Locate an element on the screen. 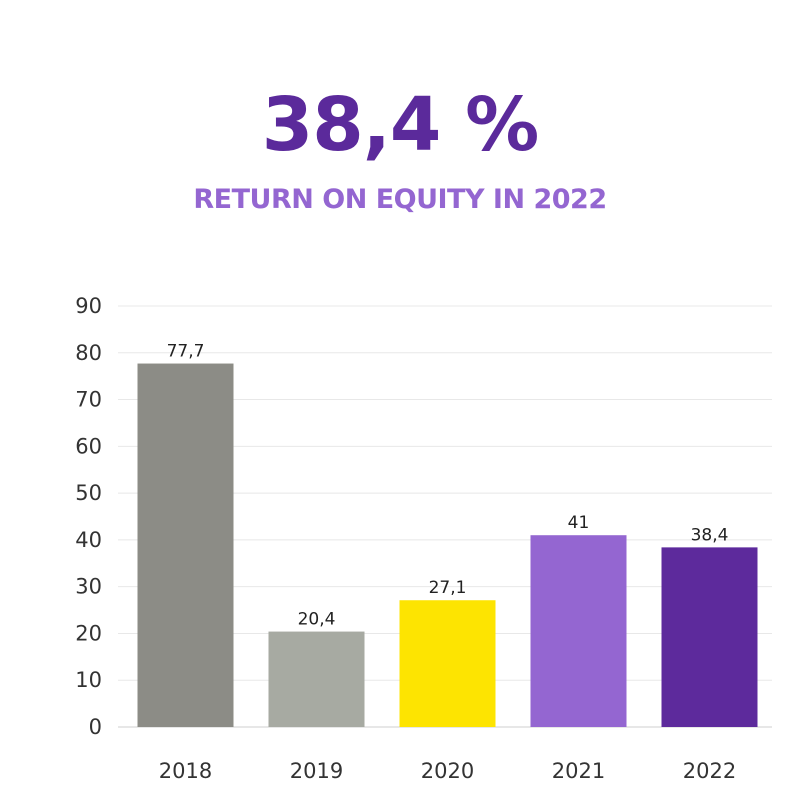  bar-2018 is located at coordinates (185, 545).